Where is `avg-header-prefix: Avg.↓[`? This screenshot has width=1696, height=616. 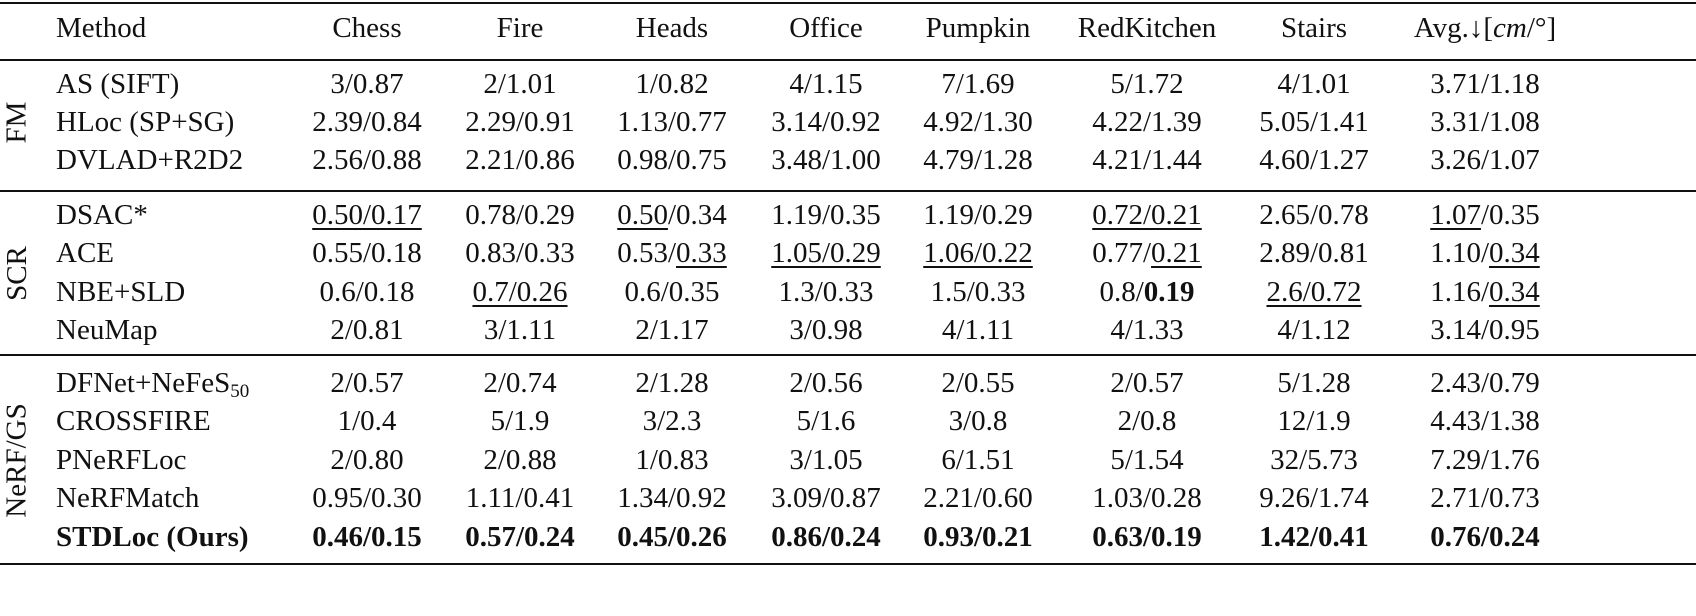 avg-header-prefix: Avg.↓[ is located at coordinates (1453, 28).